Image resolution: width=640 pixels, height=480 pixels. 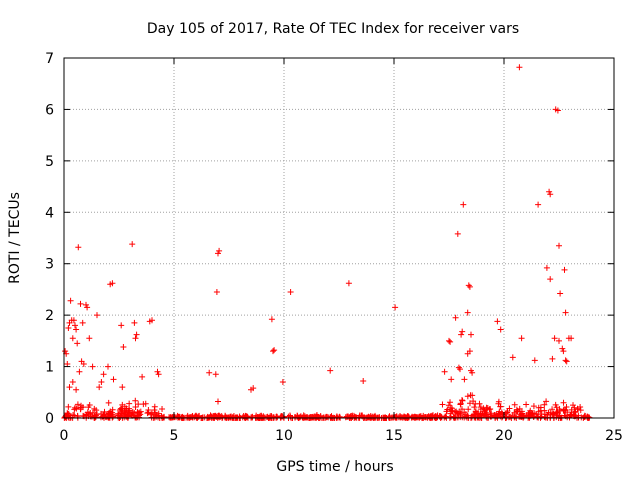 What do you see at coordinates (49, 59) in the screenshot?
I see `y-tick-label: 7` at bounding box center [49, 59].